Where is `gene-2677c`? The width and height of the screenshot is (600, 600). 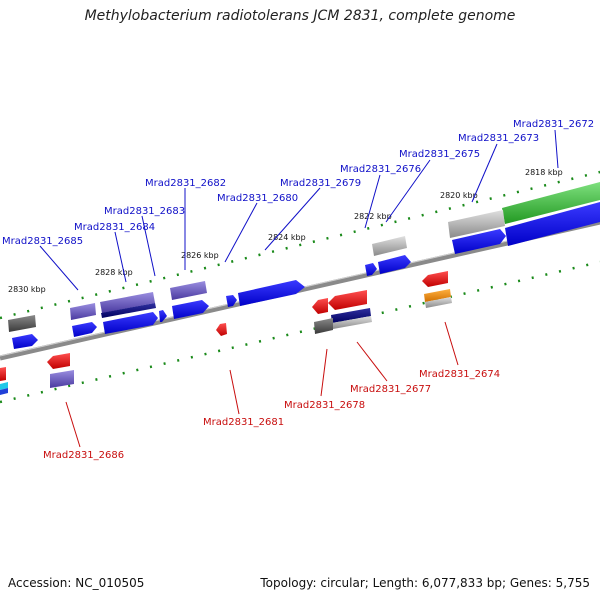
gene-2677c is located at coordinates (352, 322).